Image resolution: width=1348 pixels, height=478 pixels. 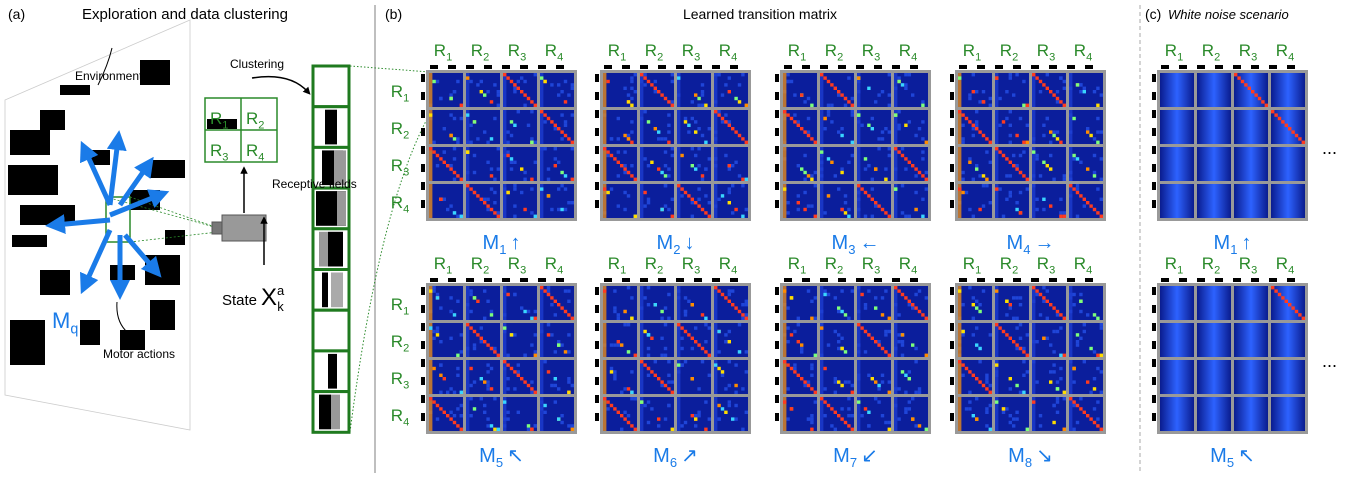 I want to click on matrix-label-arrow: ↓, so click(x=689, y=243).